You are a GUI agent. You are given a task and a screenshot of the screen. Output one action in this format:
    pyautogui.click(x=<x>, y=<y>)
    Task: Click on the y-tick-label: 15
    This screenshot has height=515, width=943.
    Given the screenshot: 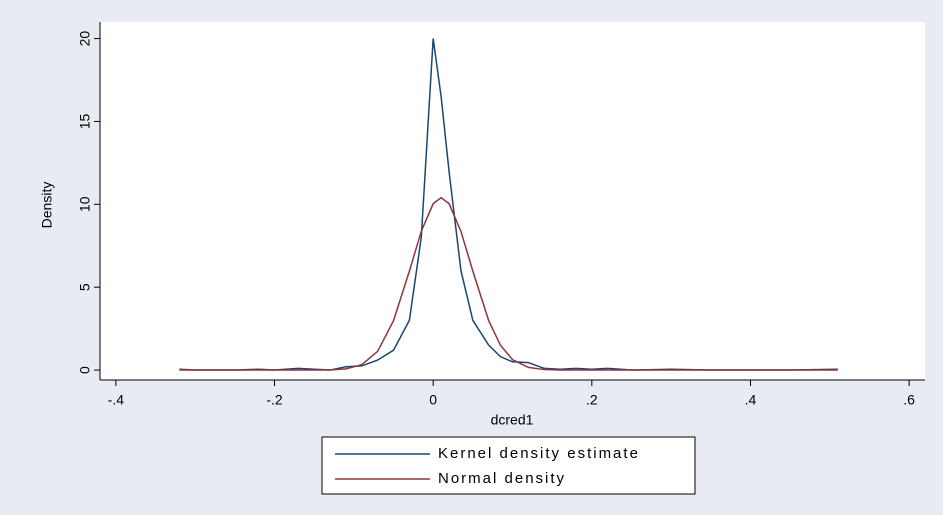 What is the action you would take?
    pyautogui.click(x=85, y=121)
    